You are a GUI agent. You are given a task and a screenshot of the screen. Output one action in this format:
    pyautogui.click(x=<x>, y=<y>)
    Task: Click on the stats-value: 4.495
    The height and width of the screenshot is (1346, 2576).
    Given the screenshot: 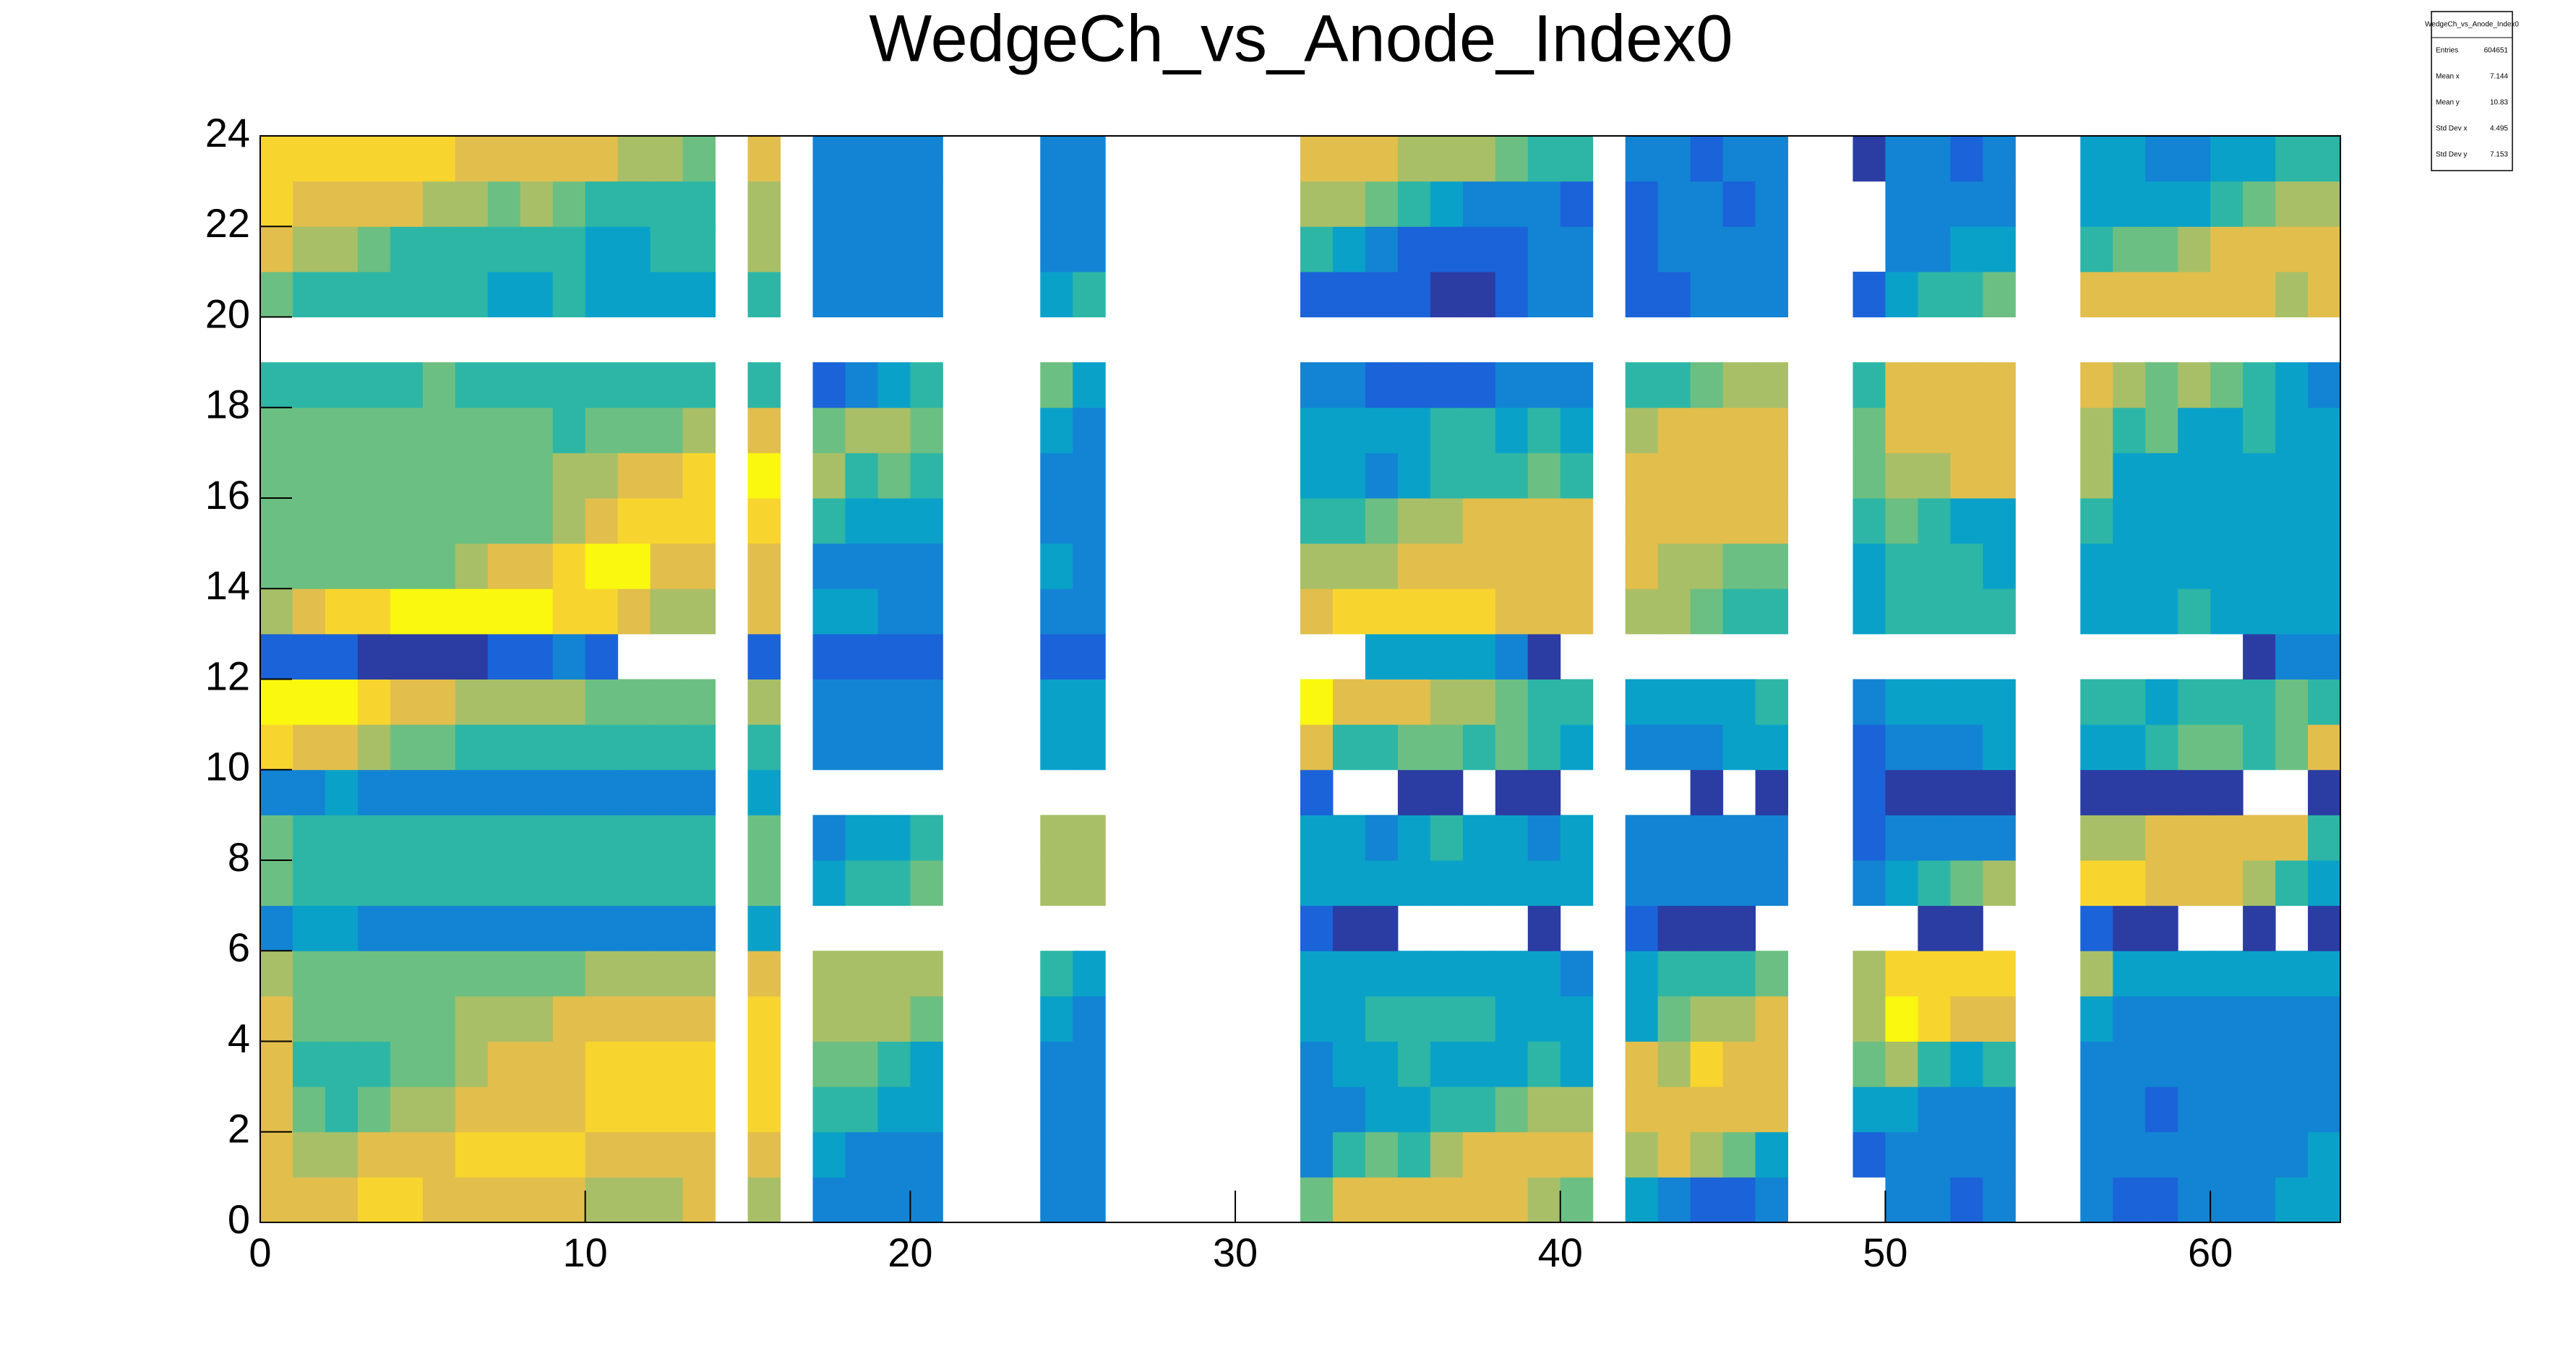 What is the action you would take?
    pyautogui.click(x=2499, y=129)
    